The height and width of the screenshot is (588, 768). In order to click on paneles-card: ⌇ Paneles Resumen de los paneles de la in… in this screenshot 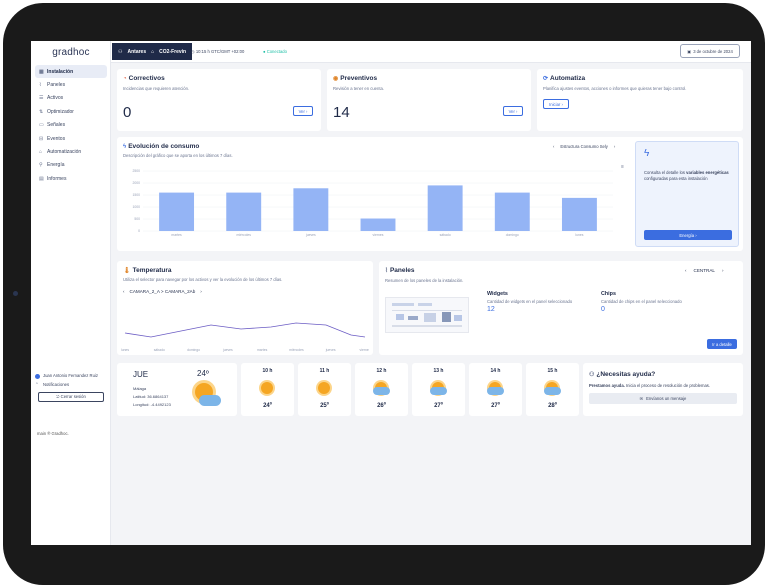, I will do `click(561, 308)`.